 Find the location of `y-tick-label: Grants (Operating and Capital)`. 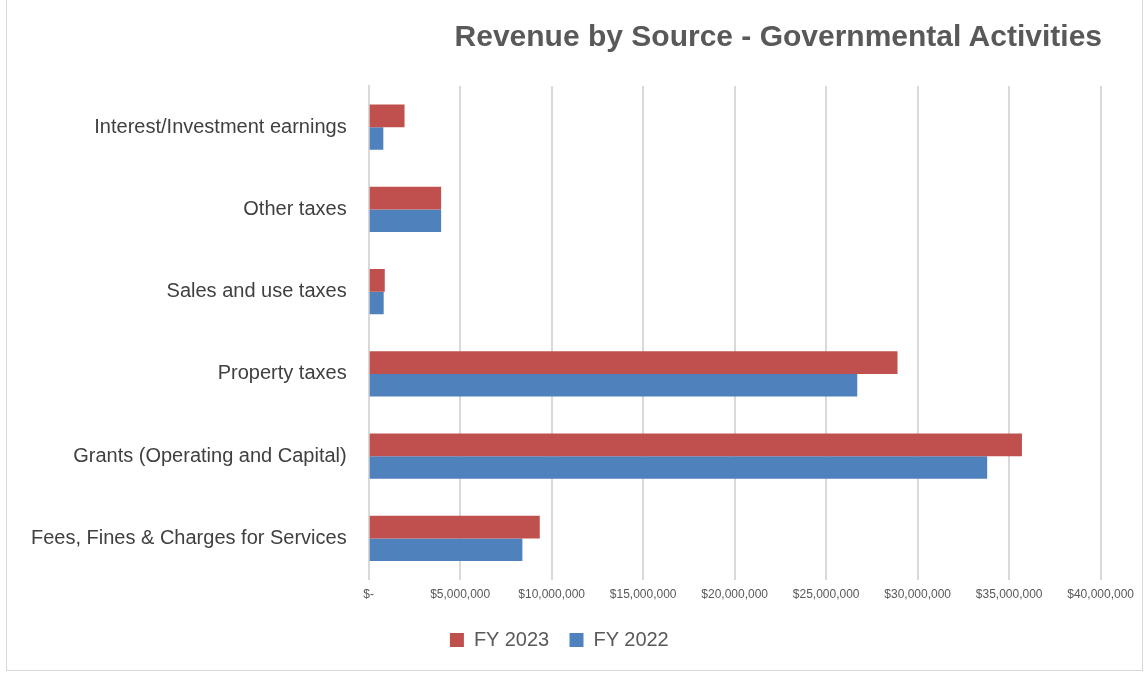

y-tick-label: Grants (Operating and Capital) is located at coordinates (210, 454).